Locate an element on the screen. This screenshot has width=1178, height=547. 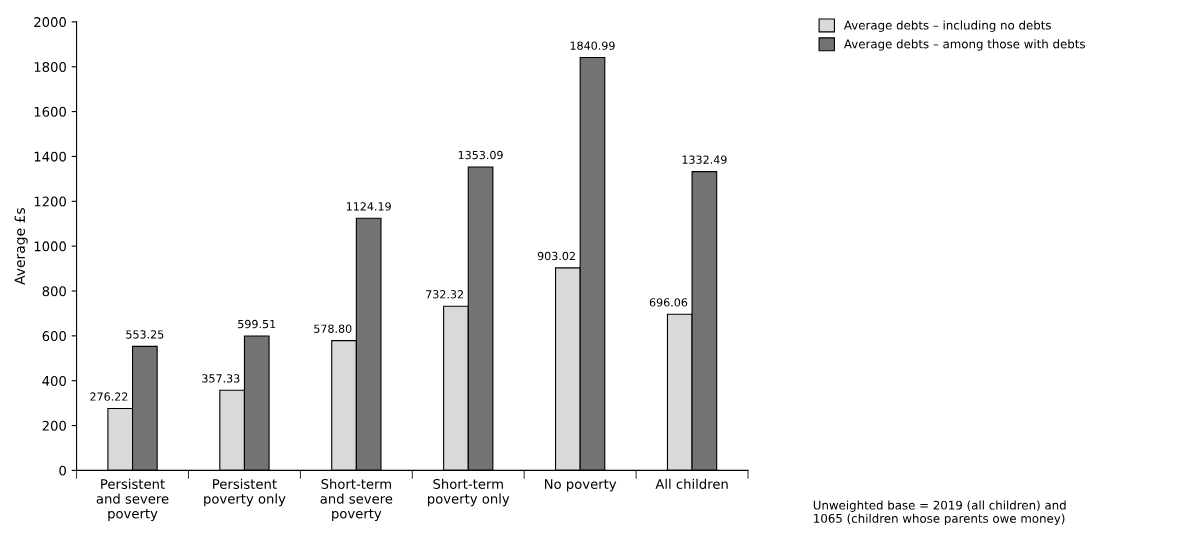
legend-label: Average debts – among those with debts is located at coordinates (964, 45).